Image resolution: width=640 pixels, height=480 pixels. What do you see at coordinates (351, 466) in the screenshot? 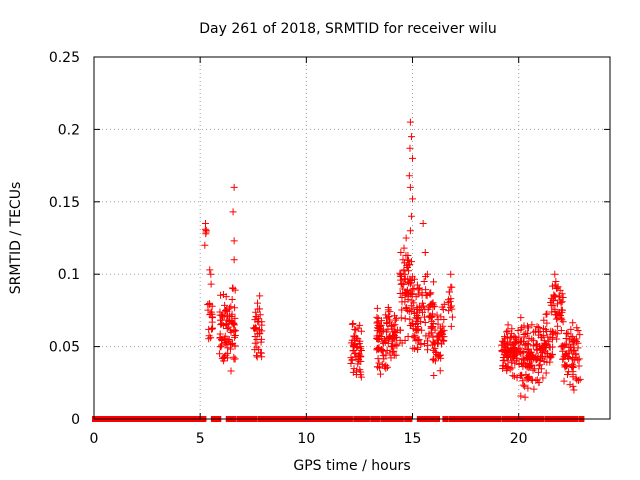
I see `x-axis-label: GPS time / hours` at bounding box center [351, 466].